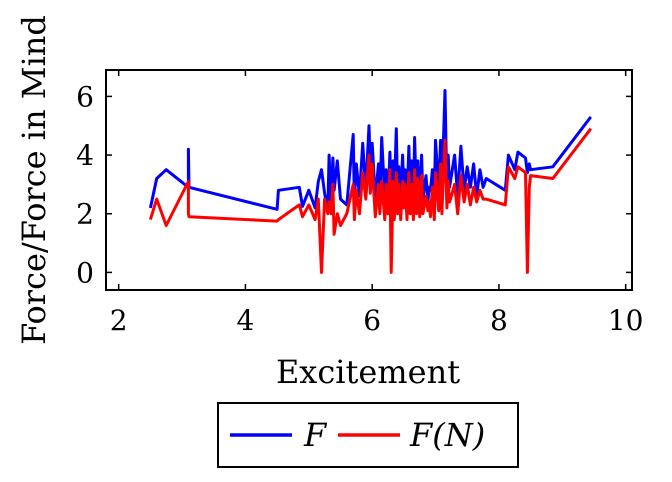  What do you see at coordinates (85, 214) in the screenshot?
I see `y-tick-label: 2` at bounding box center [85, 214].